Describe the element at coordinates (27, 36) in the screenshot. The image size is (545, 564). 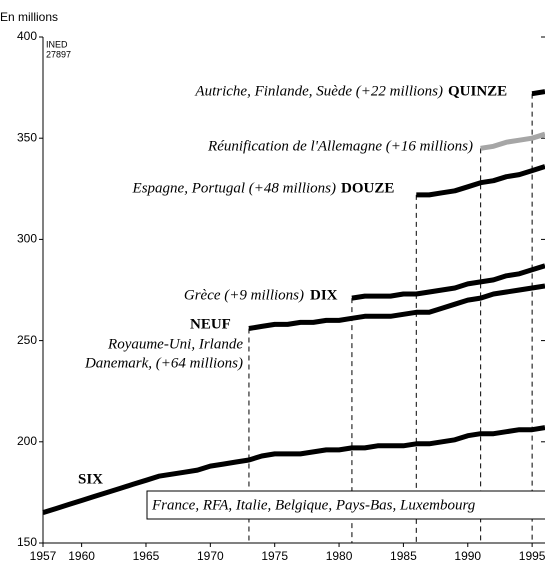
I see `y-tick-label: 400` at that location.